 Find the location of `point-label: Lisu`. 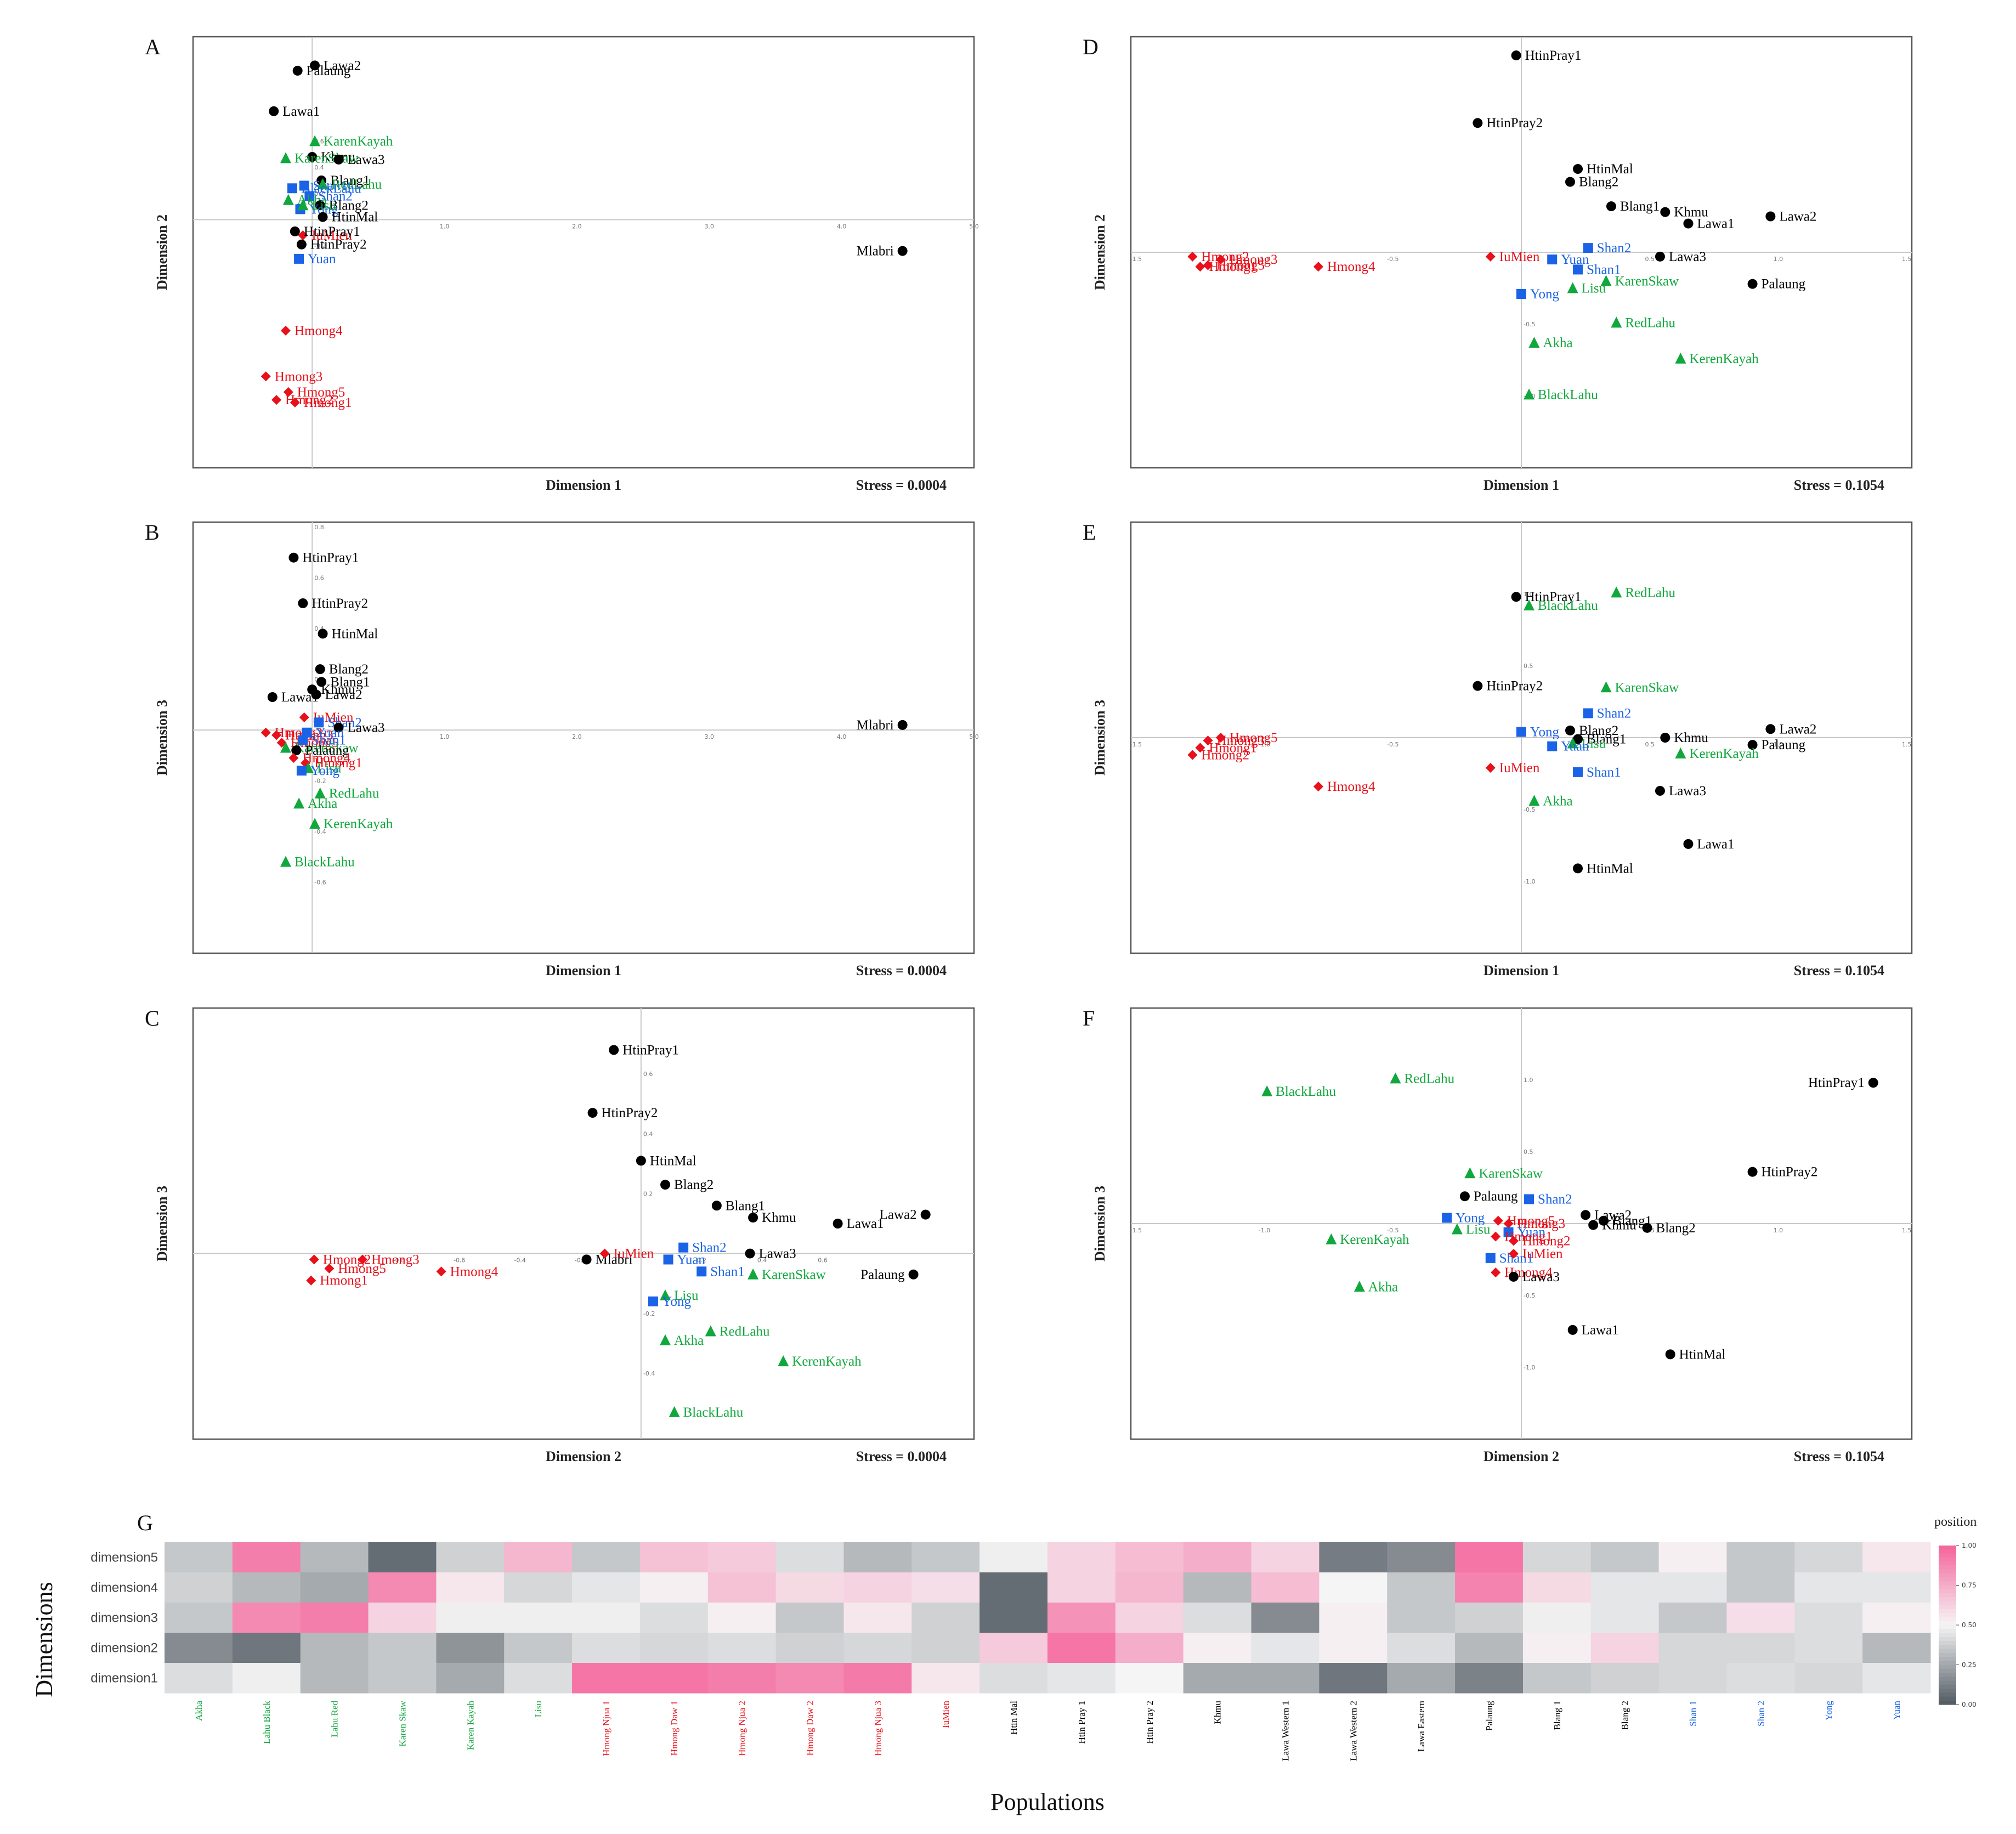

point-label: Lisu is located at coordinates (1594, 744).